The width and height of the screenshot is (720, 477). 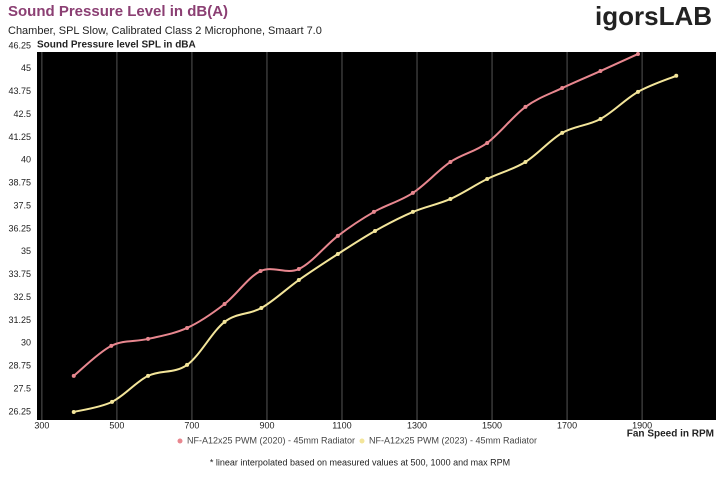 I want to click on y-tick-label: 43.75, so click(x=19, y=91).